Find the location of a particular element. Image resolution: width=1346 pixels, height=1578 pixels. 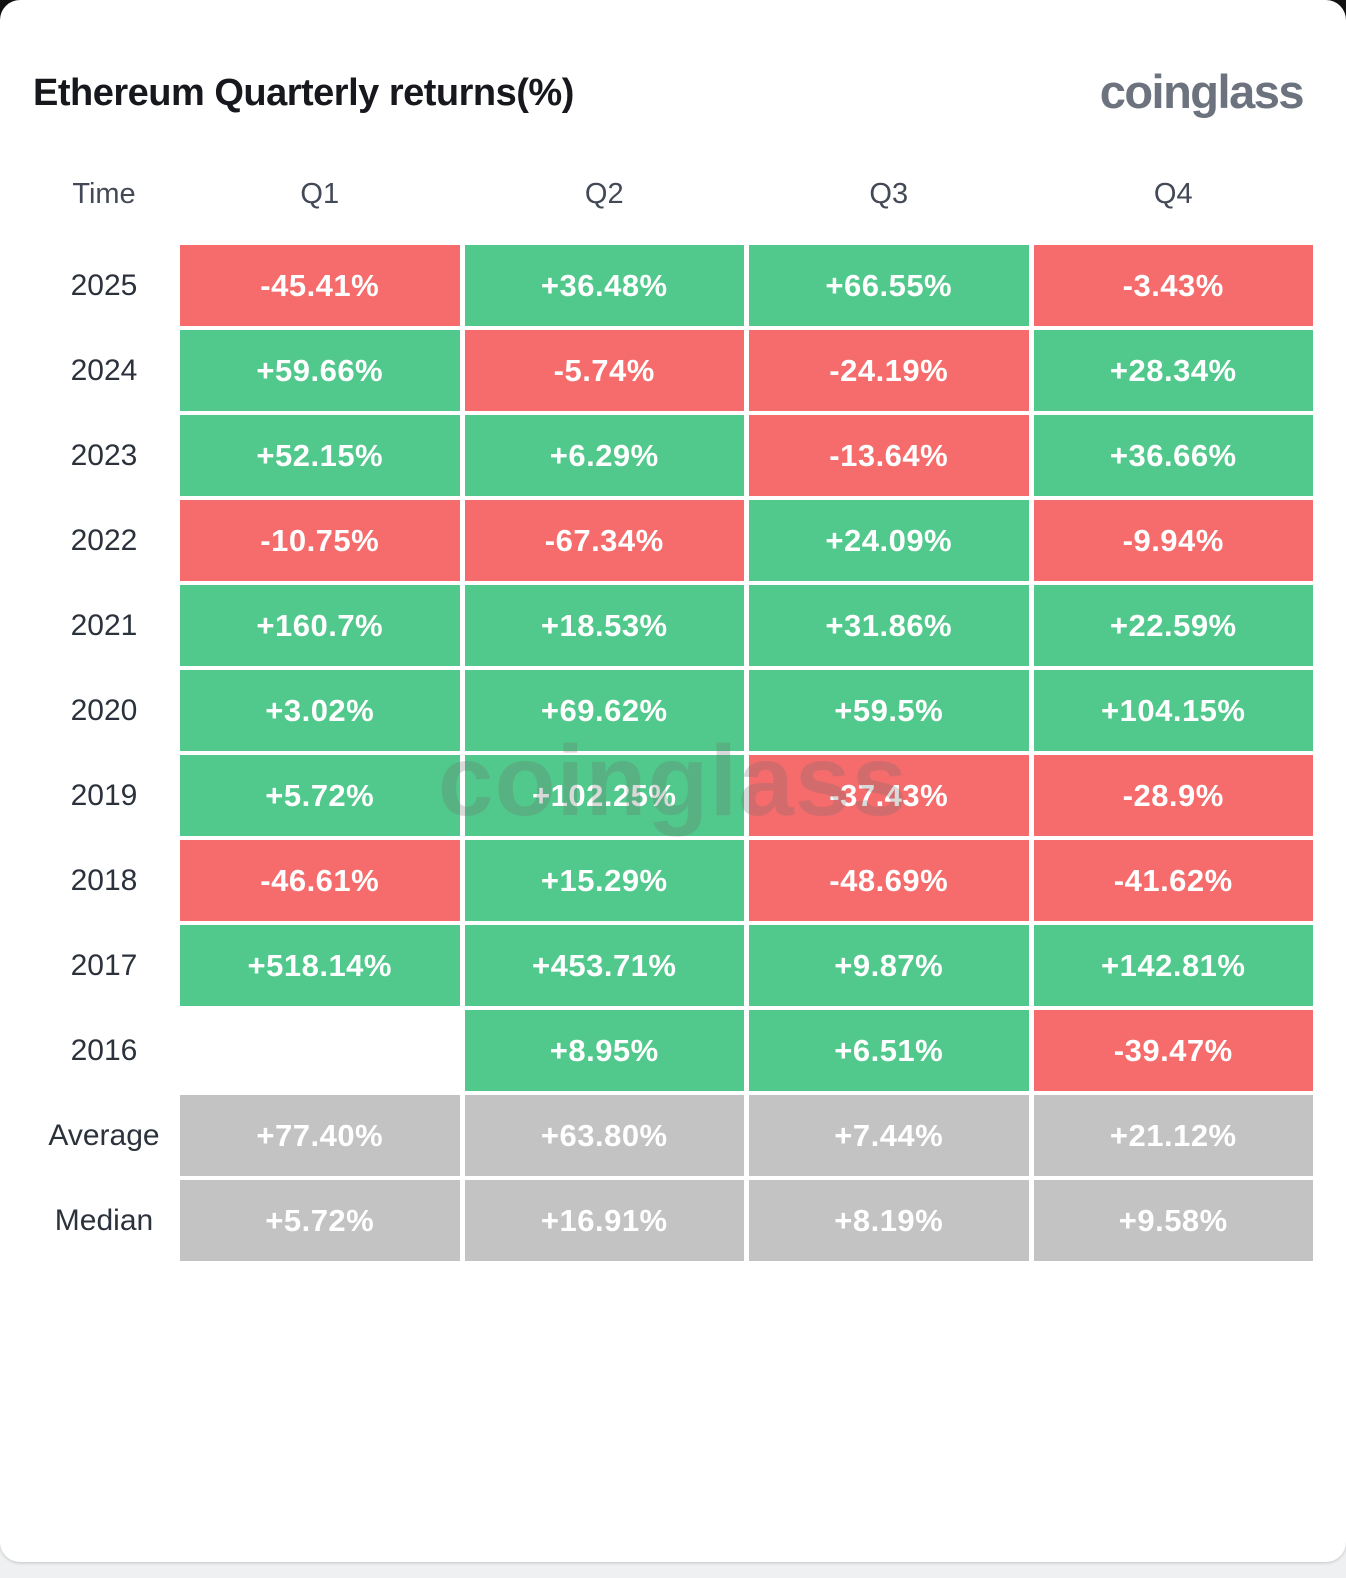

quarter-column-header: Q3 is located at coordinates (889, 194).